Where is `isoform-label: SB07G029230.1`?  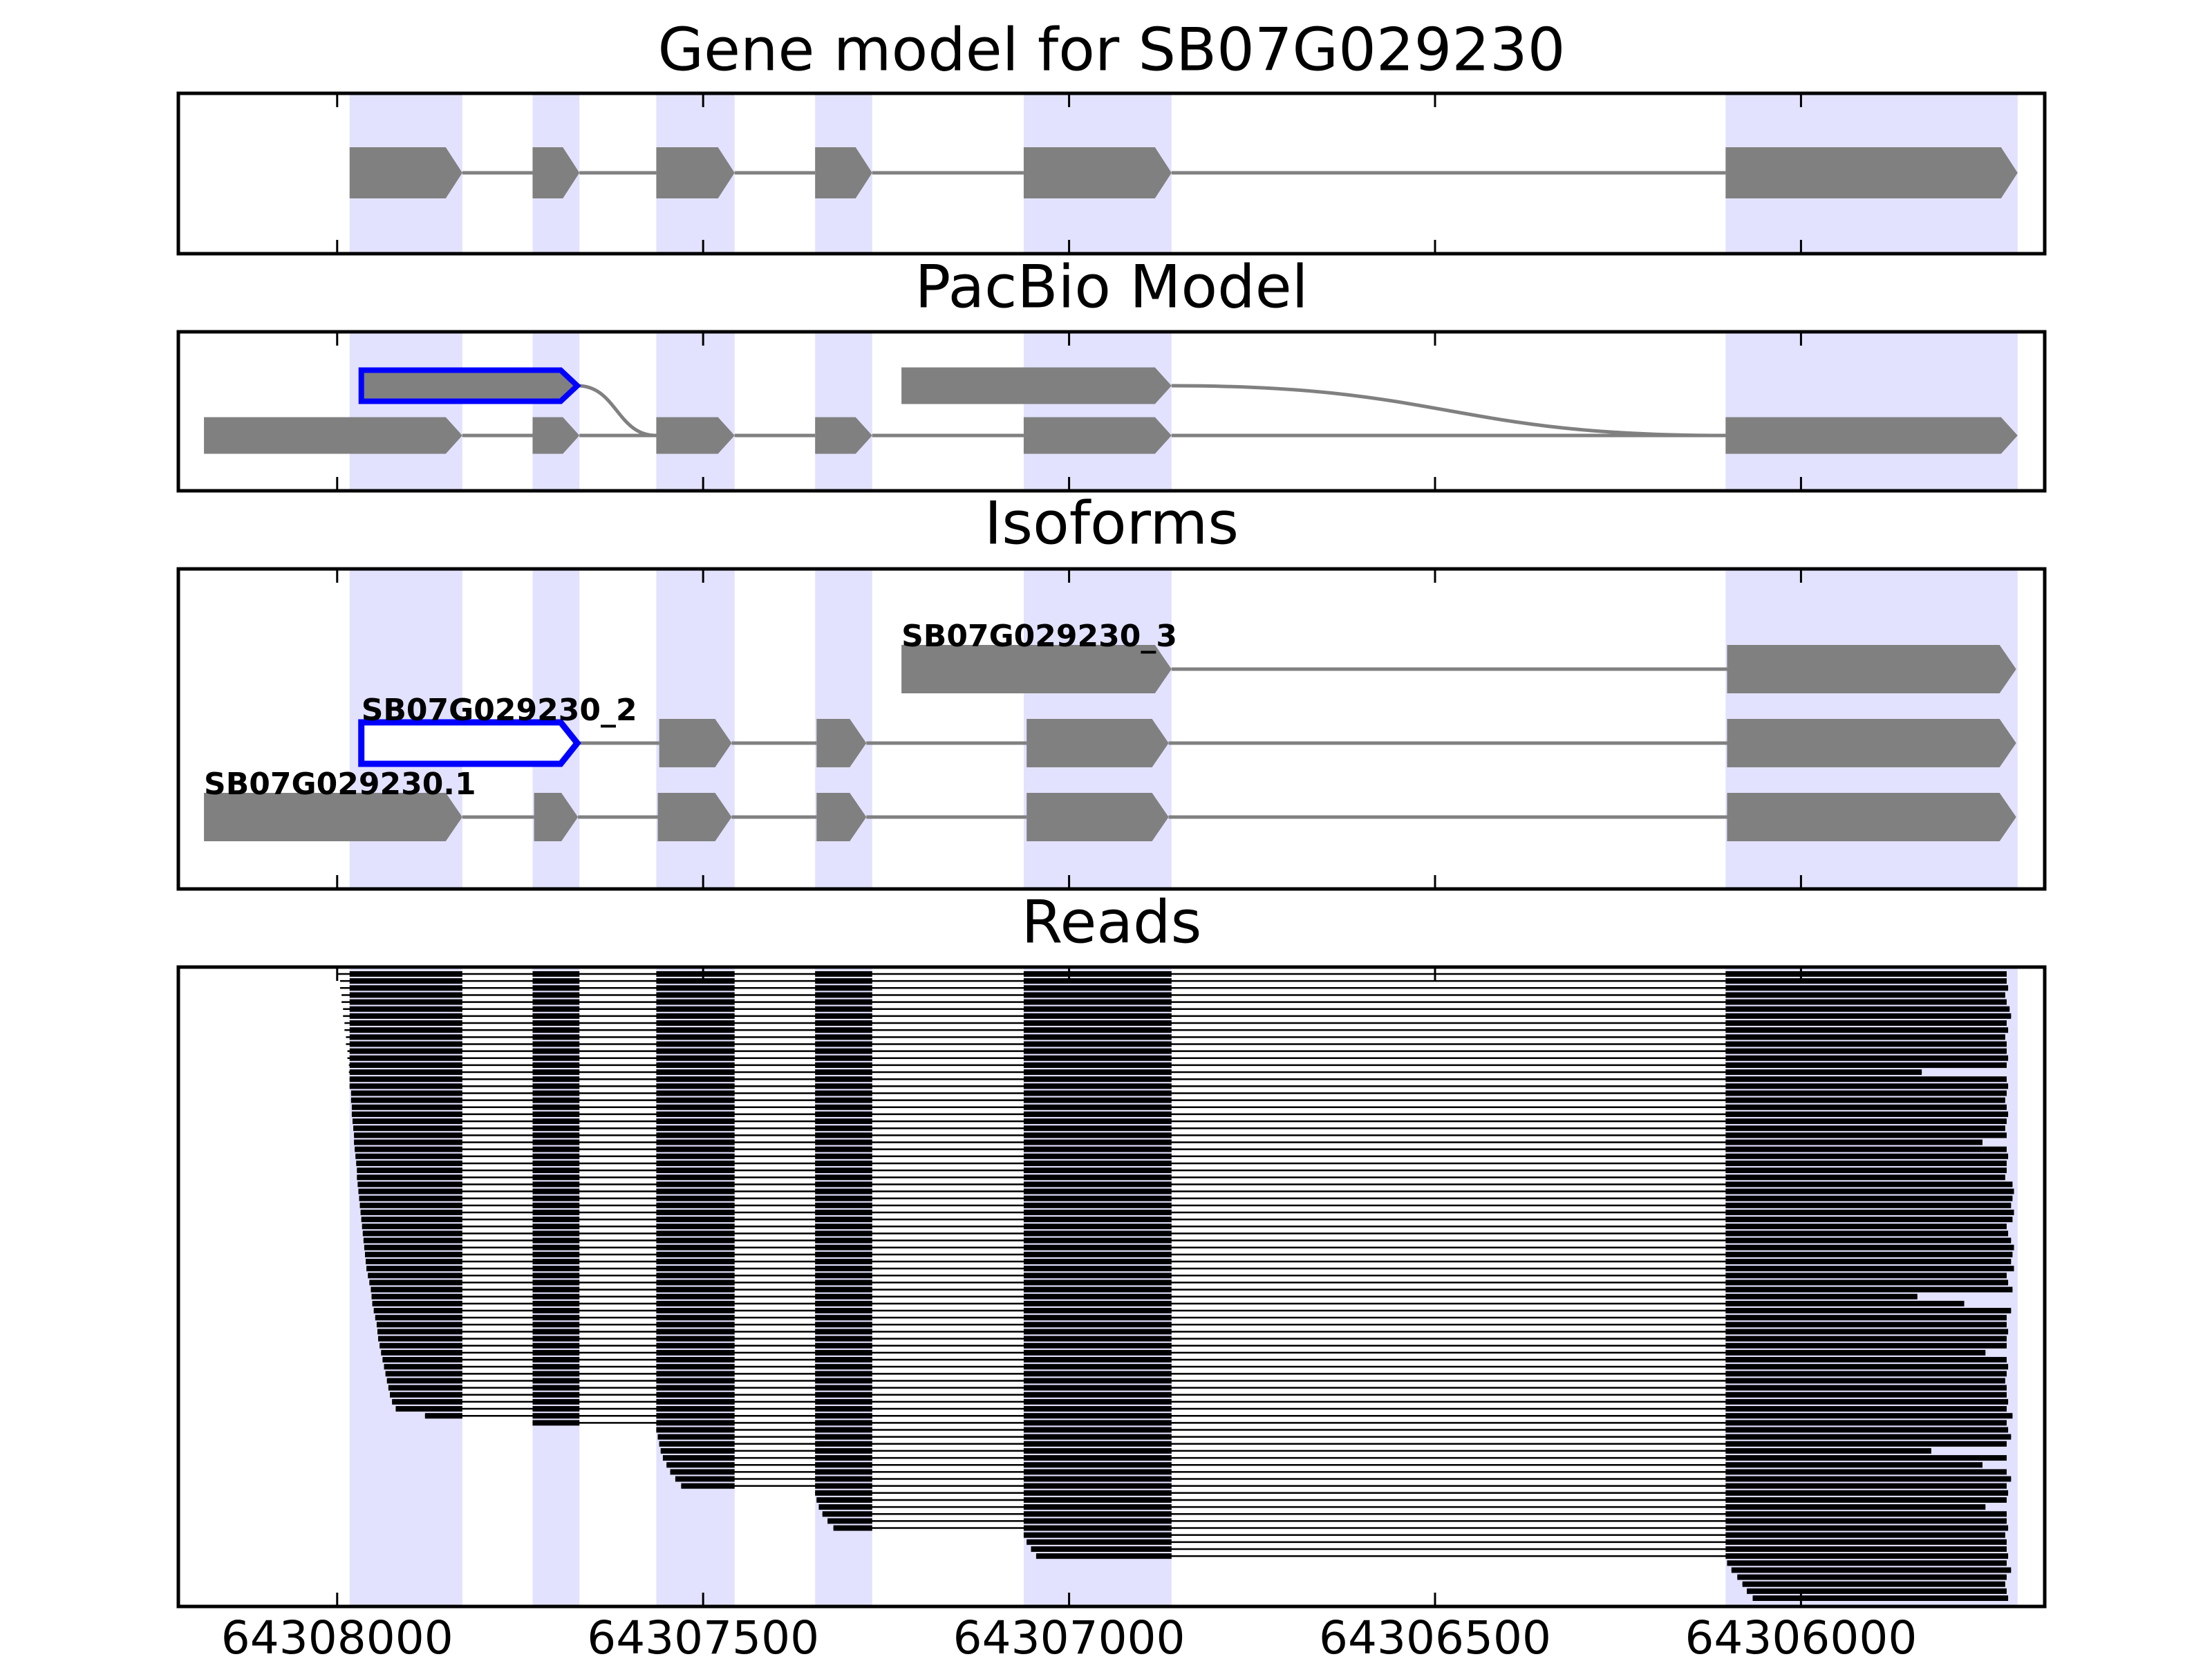 isoform-label: SB07G029230.1 is located at coordinates (340, 784).